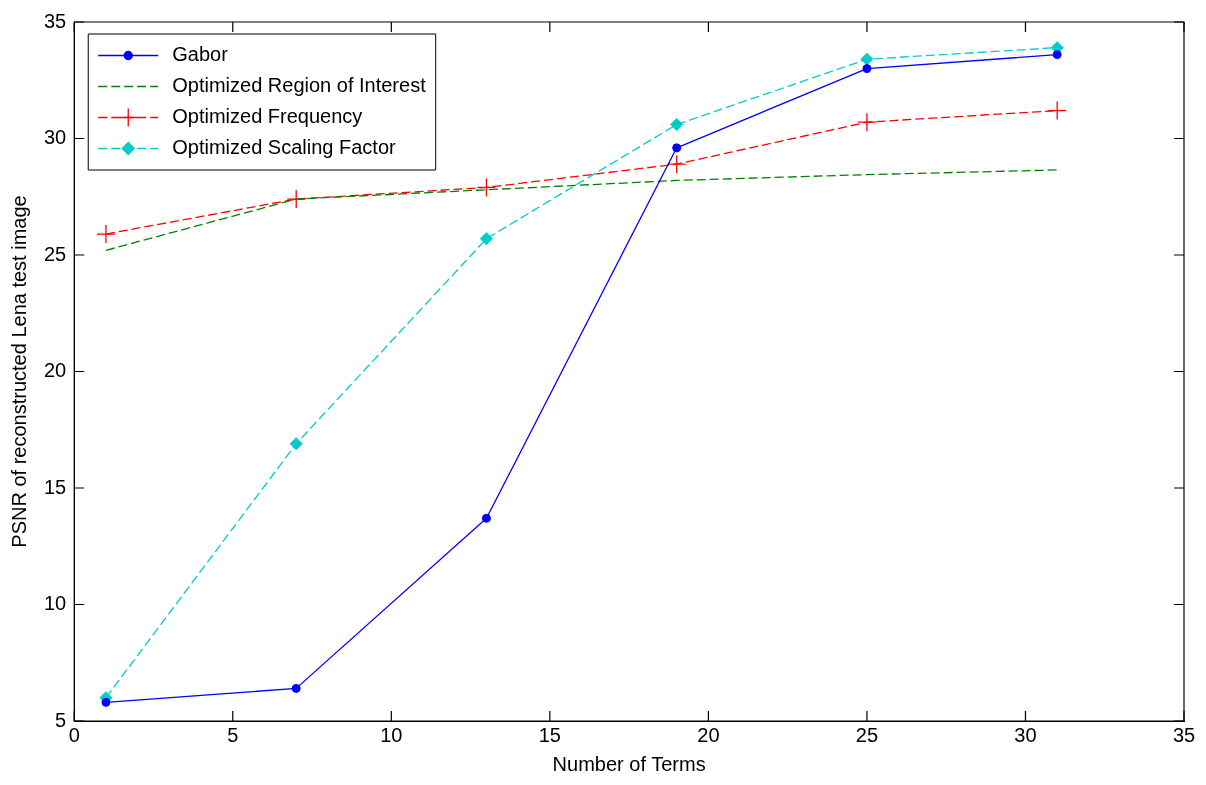 This screenshot has width=1206, height=785. Describe the element at coordinates (629, 763) in the screenshot. I see `x-axis-title: Number of Terms` at that location.